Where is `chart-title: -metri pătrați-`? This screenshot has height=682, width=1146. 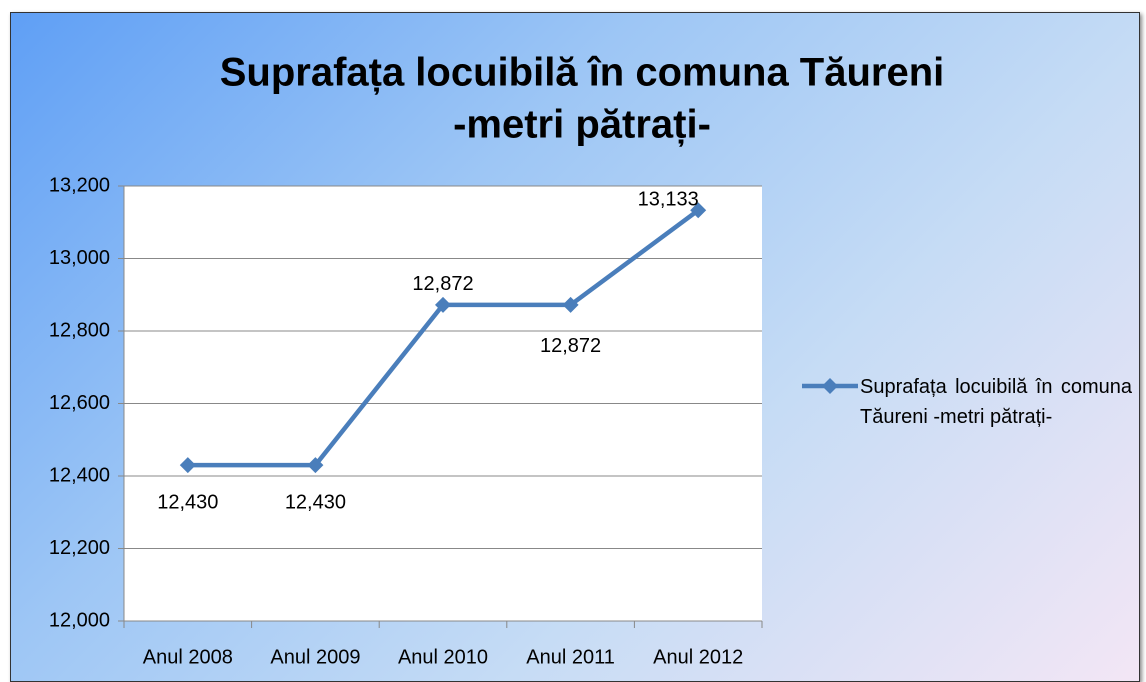 chart-title: -metri pătrați- is located at coordinates (582, 125).